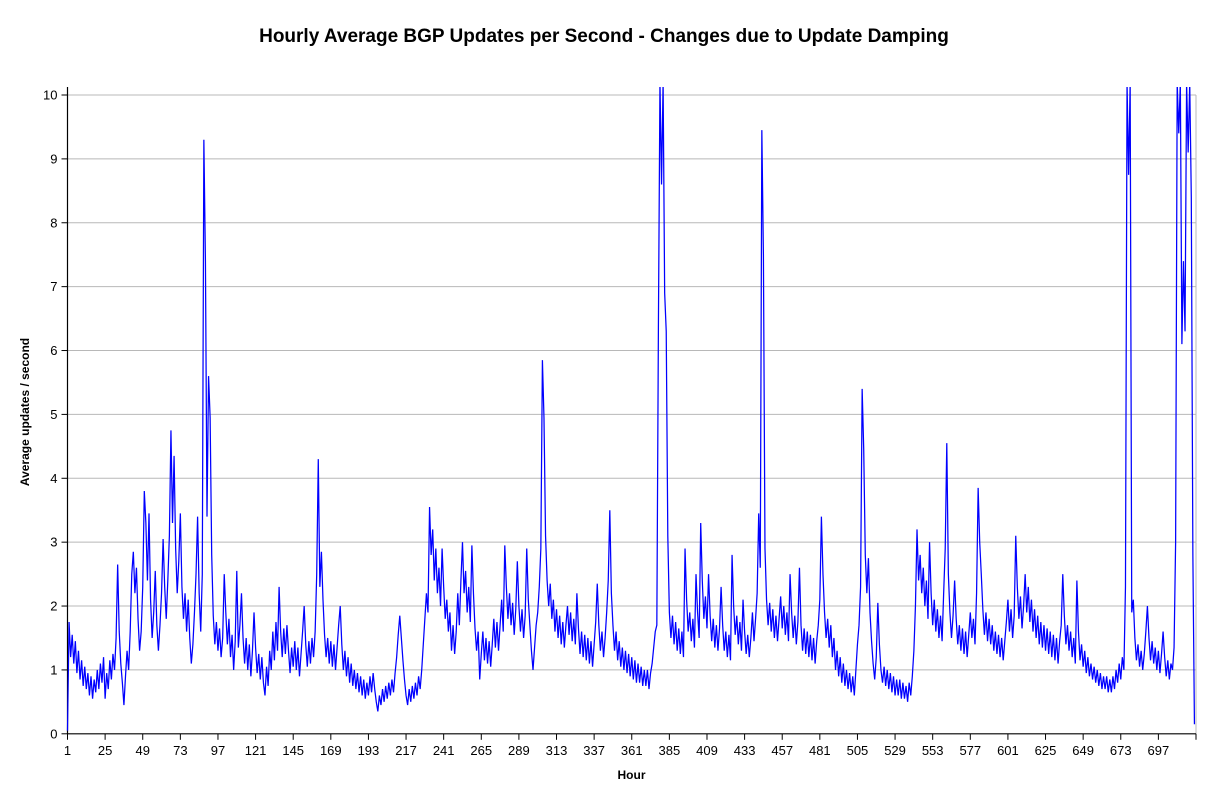 The height and width of the screenshot is (805, 1208). I want to click on x-tick-label: 217, so click(406, 750).